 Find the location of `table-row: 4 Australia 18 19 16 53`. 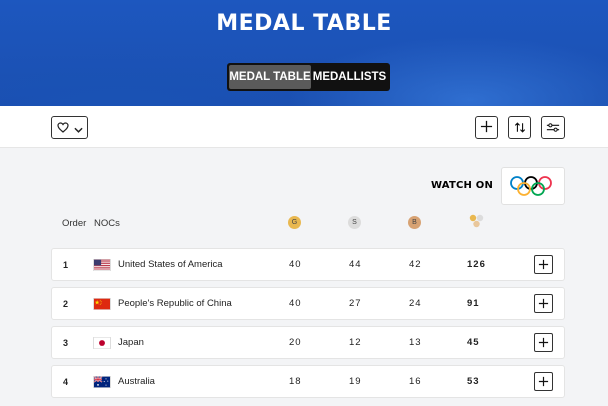

table-row: 4 Australia 18 19 16 53 is located at coordinates (308, 381).